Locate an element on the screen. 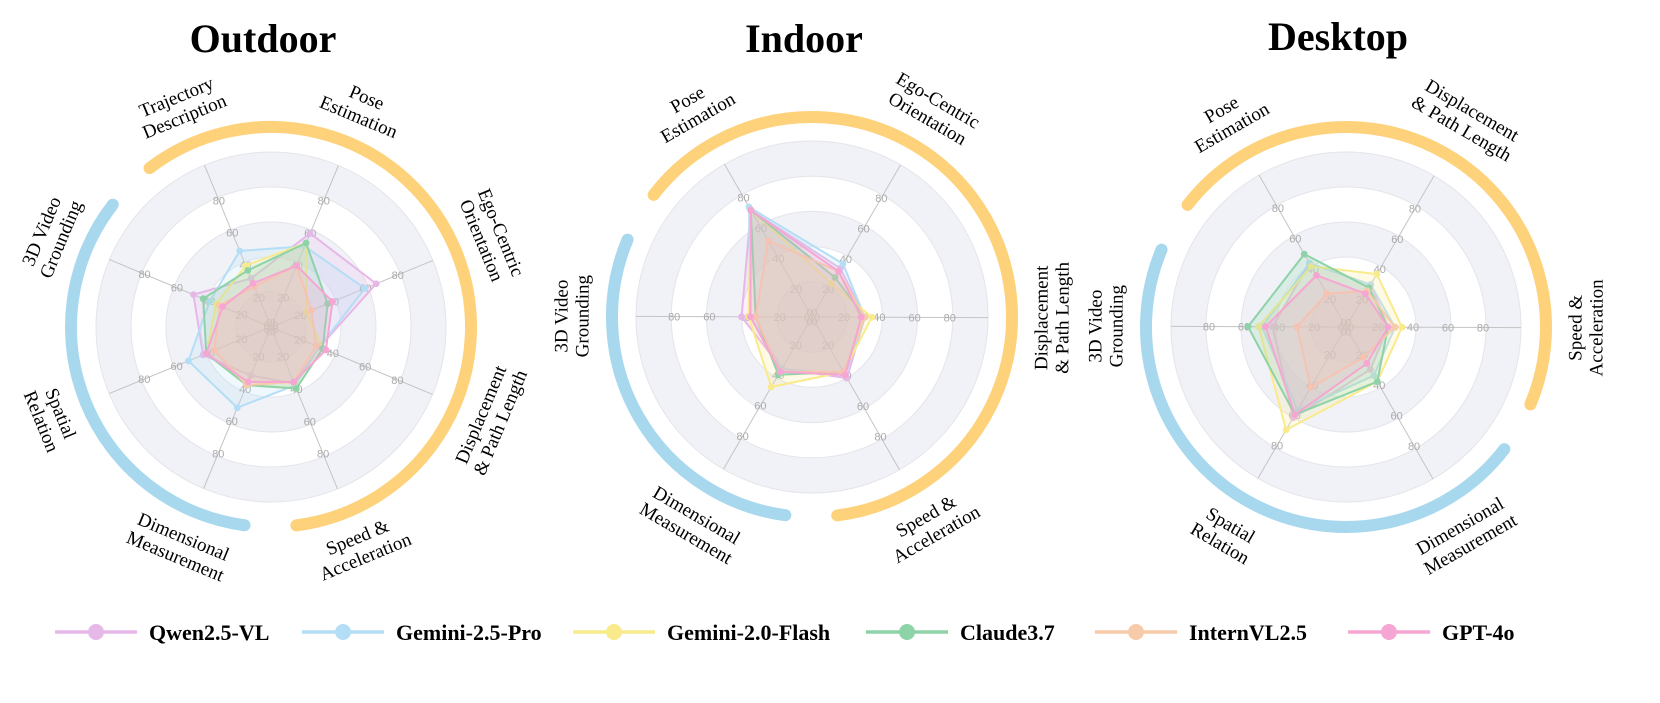 The width and height of the screenshot is (1660, 703). legend-item-claude3-7: Claude3.7 is located at coordinates (960, 632).